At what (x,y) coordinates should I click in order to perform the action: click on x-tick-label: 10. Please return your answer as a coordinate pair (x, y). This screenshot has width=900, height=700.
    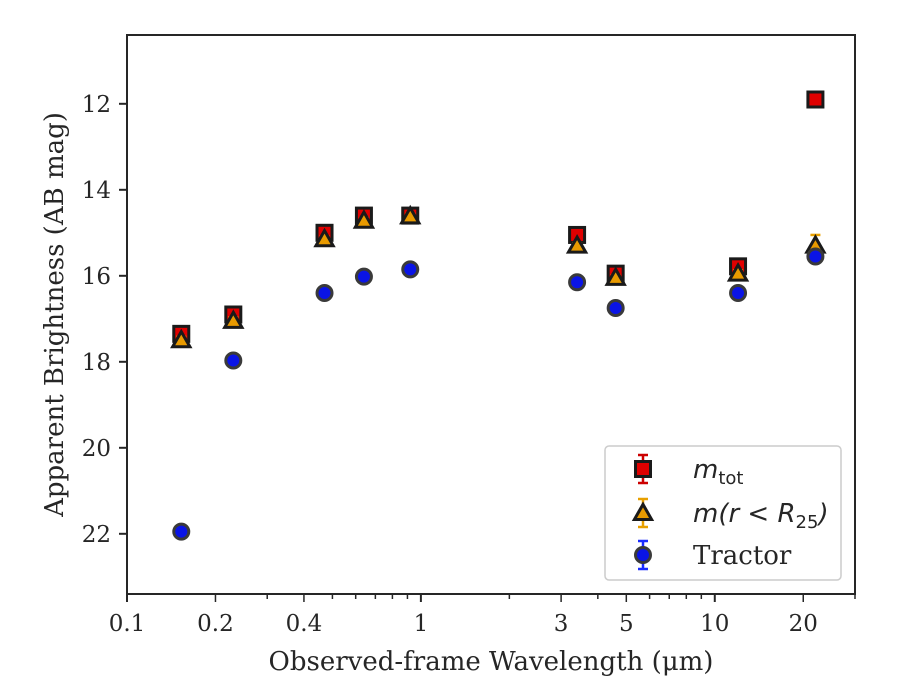
    Looking at the image, I should click on (714, 624).